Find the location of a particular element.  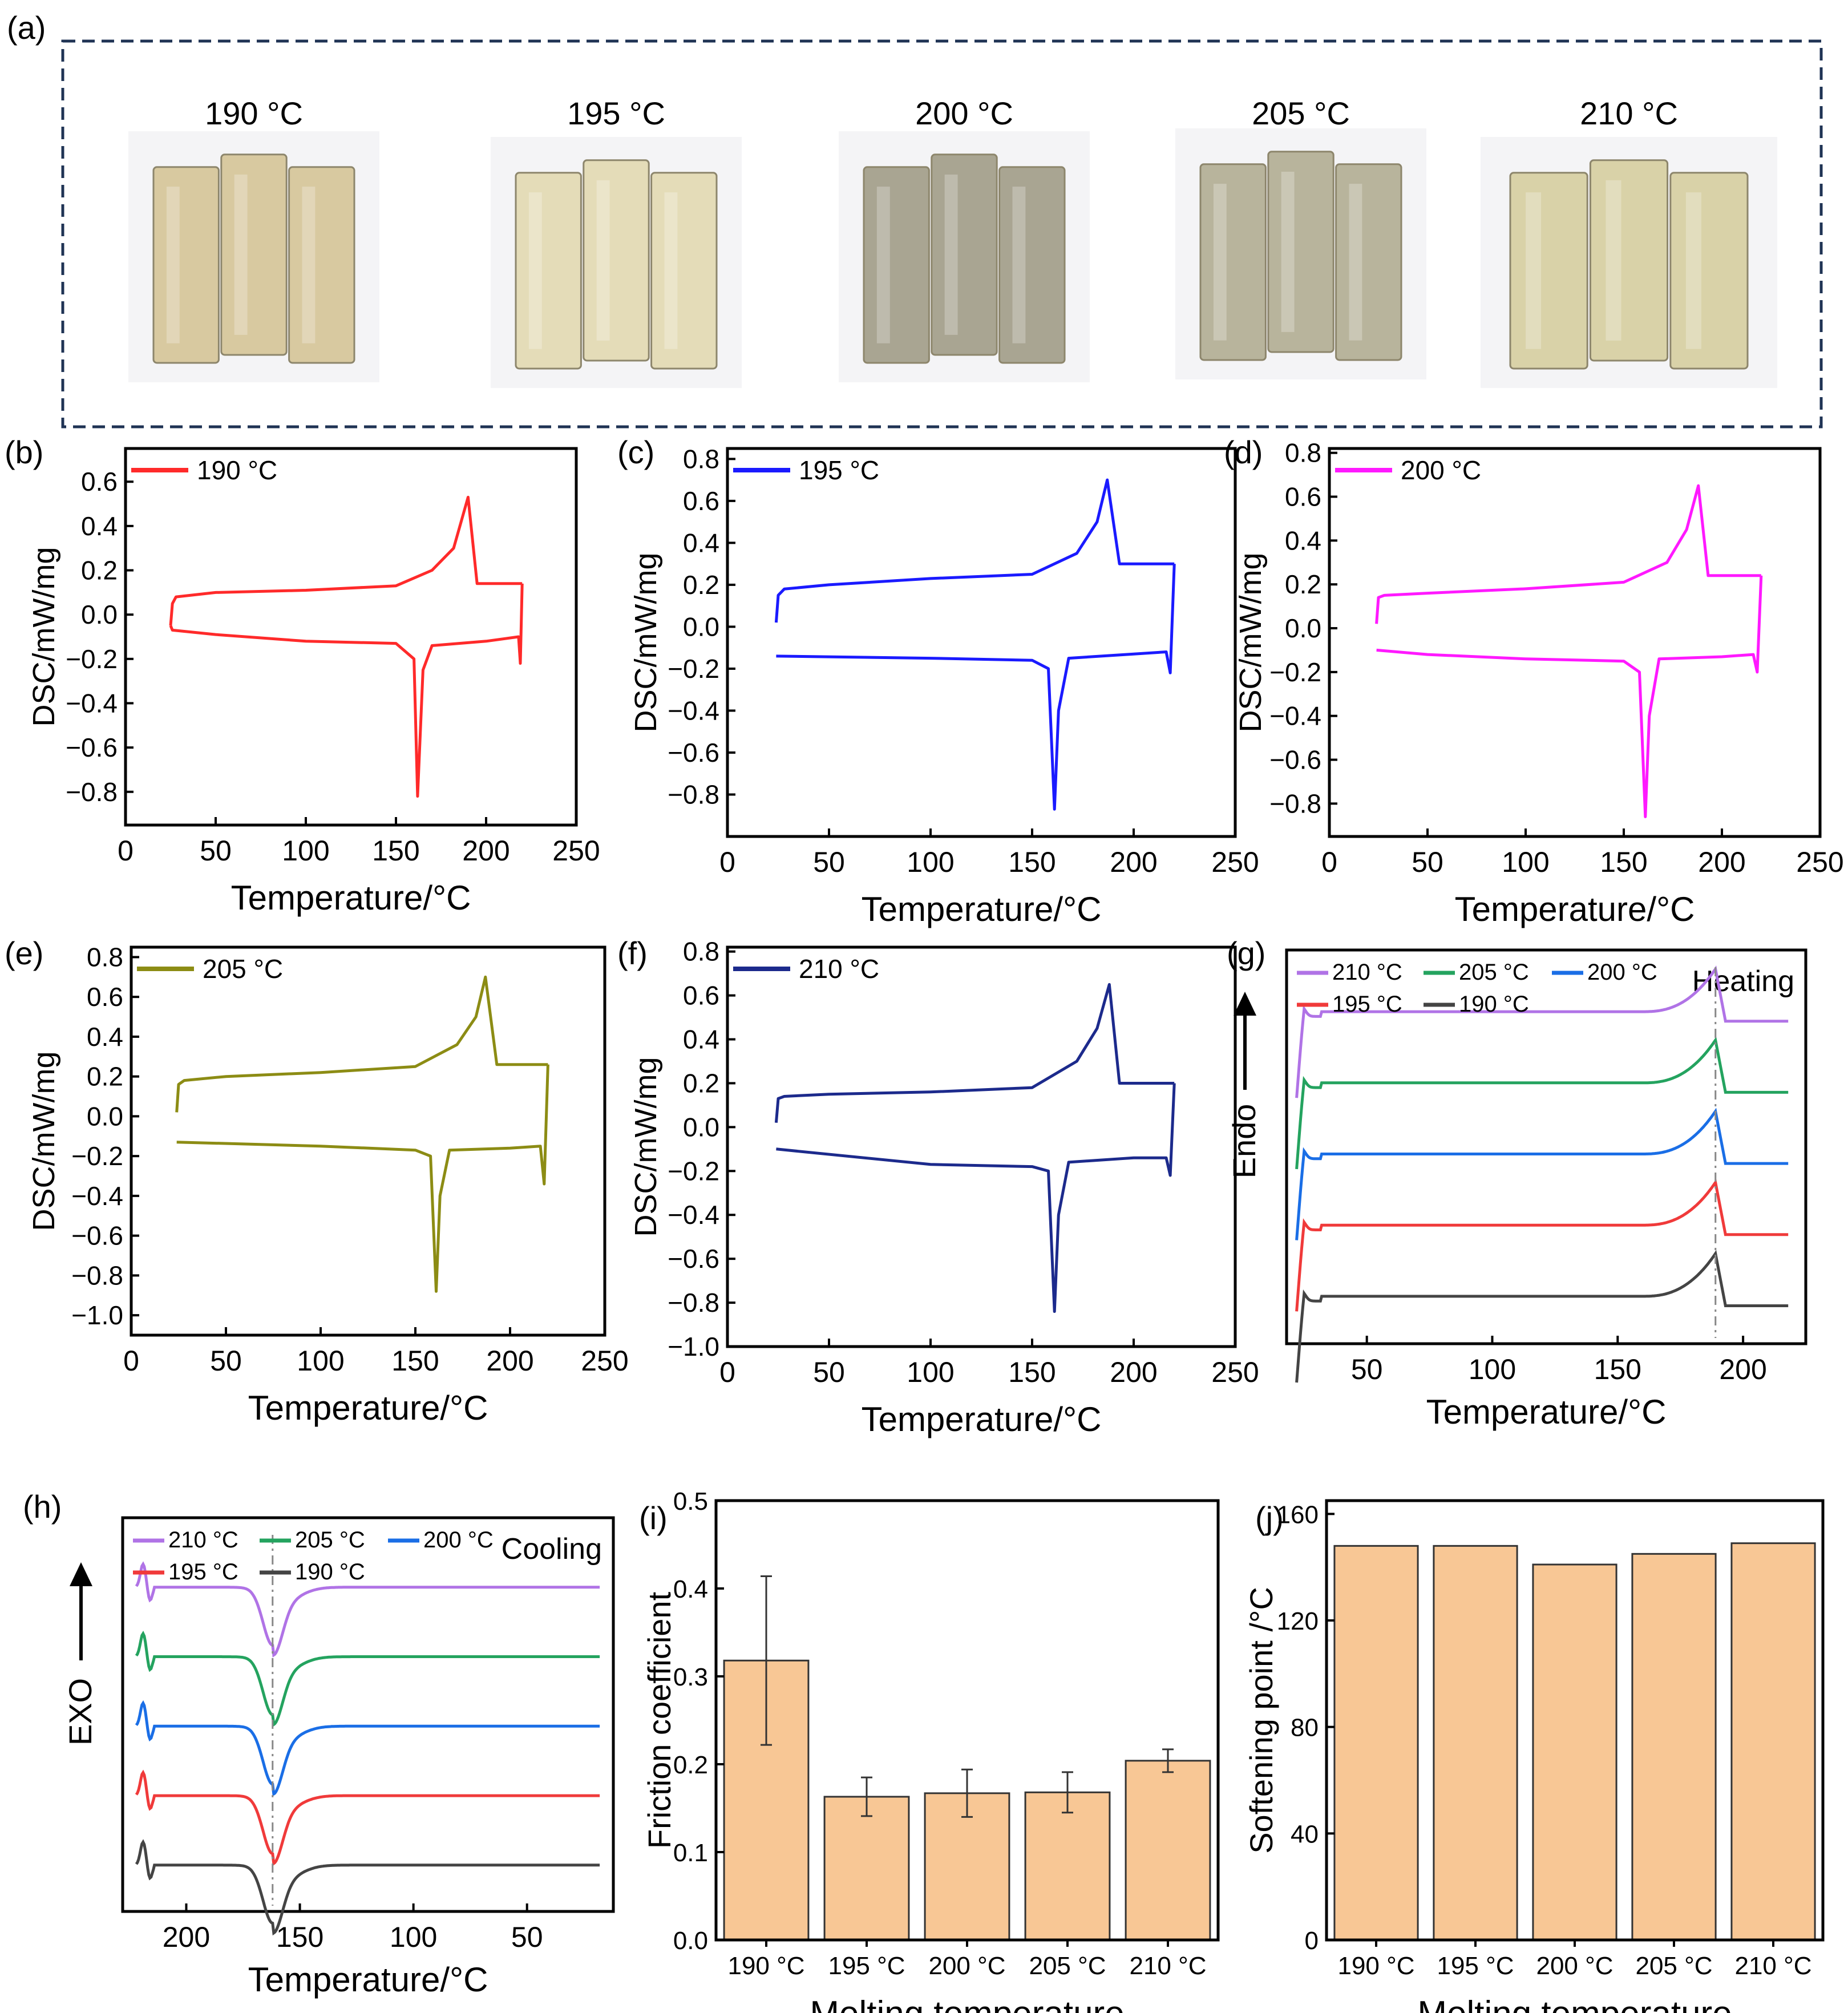

y-tick-label: 160 is located at coordinates (1298, 1515).